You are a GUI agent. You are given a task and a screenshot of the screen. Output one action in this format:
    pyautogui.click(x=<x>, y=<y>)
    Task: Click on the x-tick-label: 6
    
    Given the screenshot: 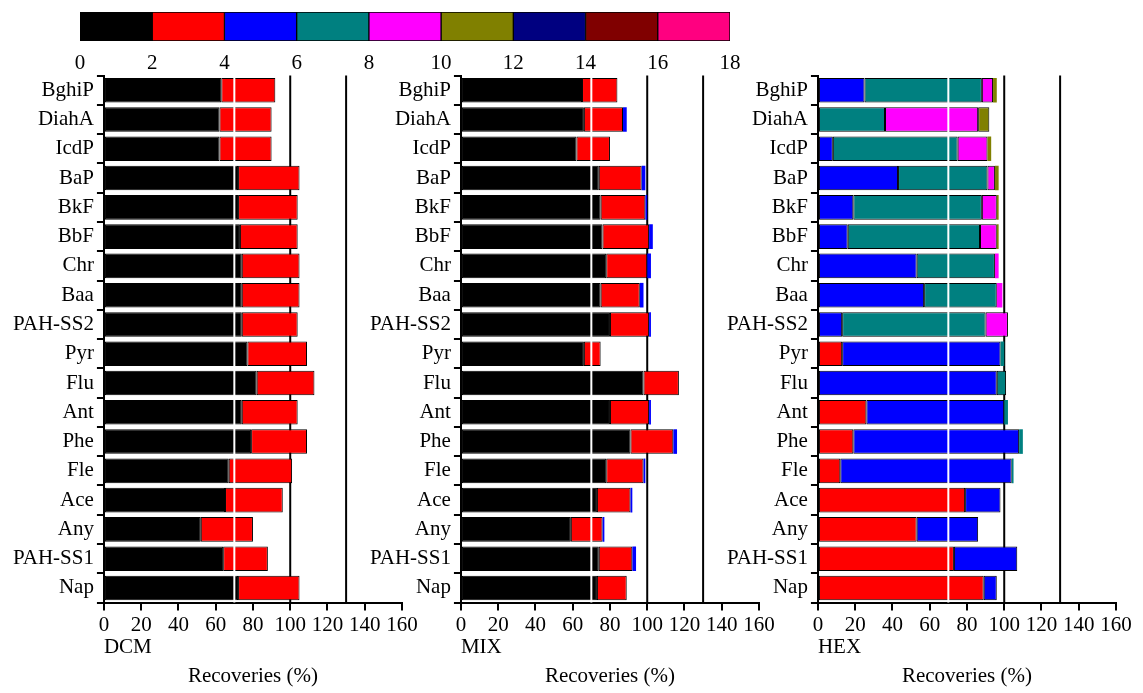 What is the action you would take?
    pyautogui.click(x=296, y=62)
    